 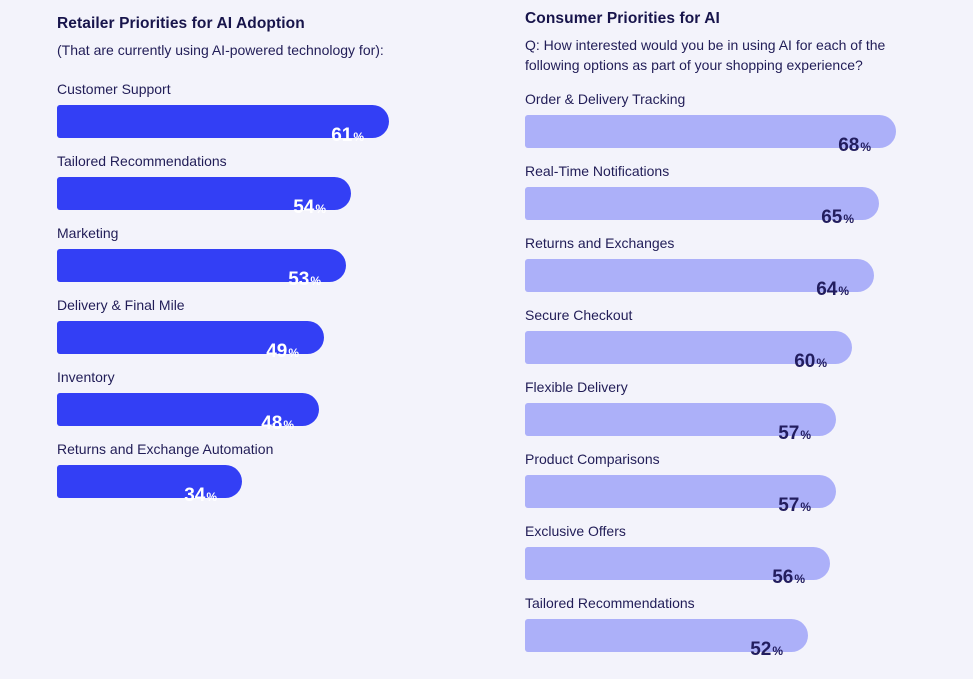 I want to click on bar: 48%, so click(x=188, y=413).